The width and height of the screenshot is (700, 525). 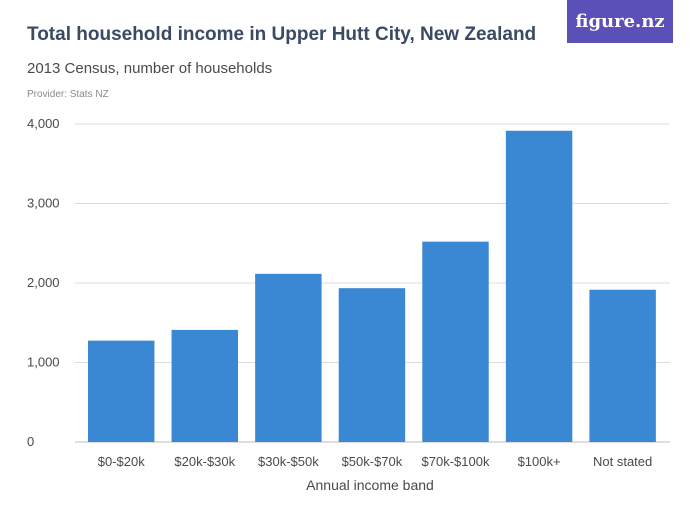 What do you see at coordinates (372, 461) in the screenshot?
I see `x-tick-label: $50k-$70k` at bounding box center [372, 461].